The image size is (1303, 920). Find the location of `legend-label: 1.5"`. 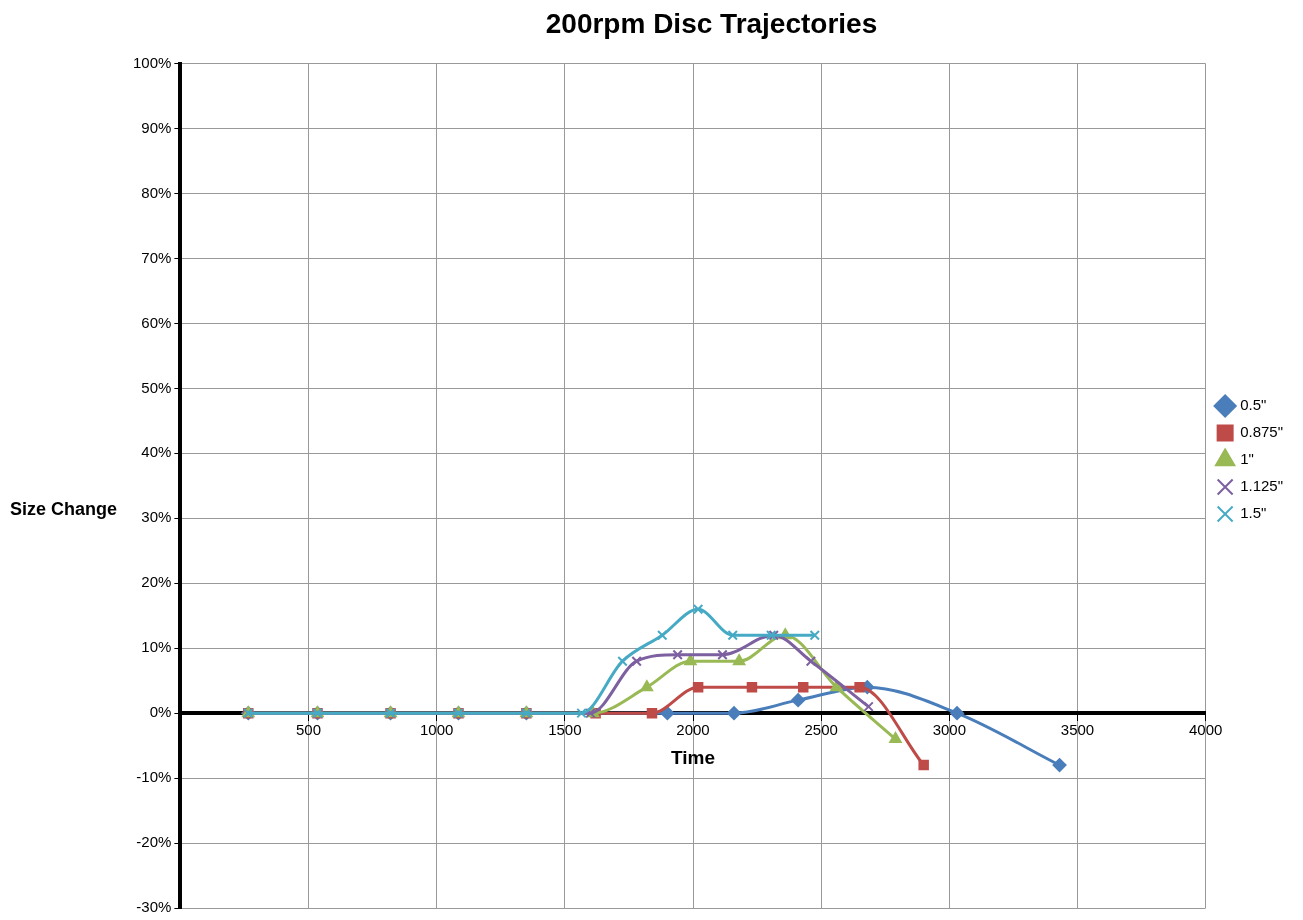

legend-label: 1.5" is located at coordinates (1253, 513).